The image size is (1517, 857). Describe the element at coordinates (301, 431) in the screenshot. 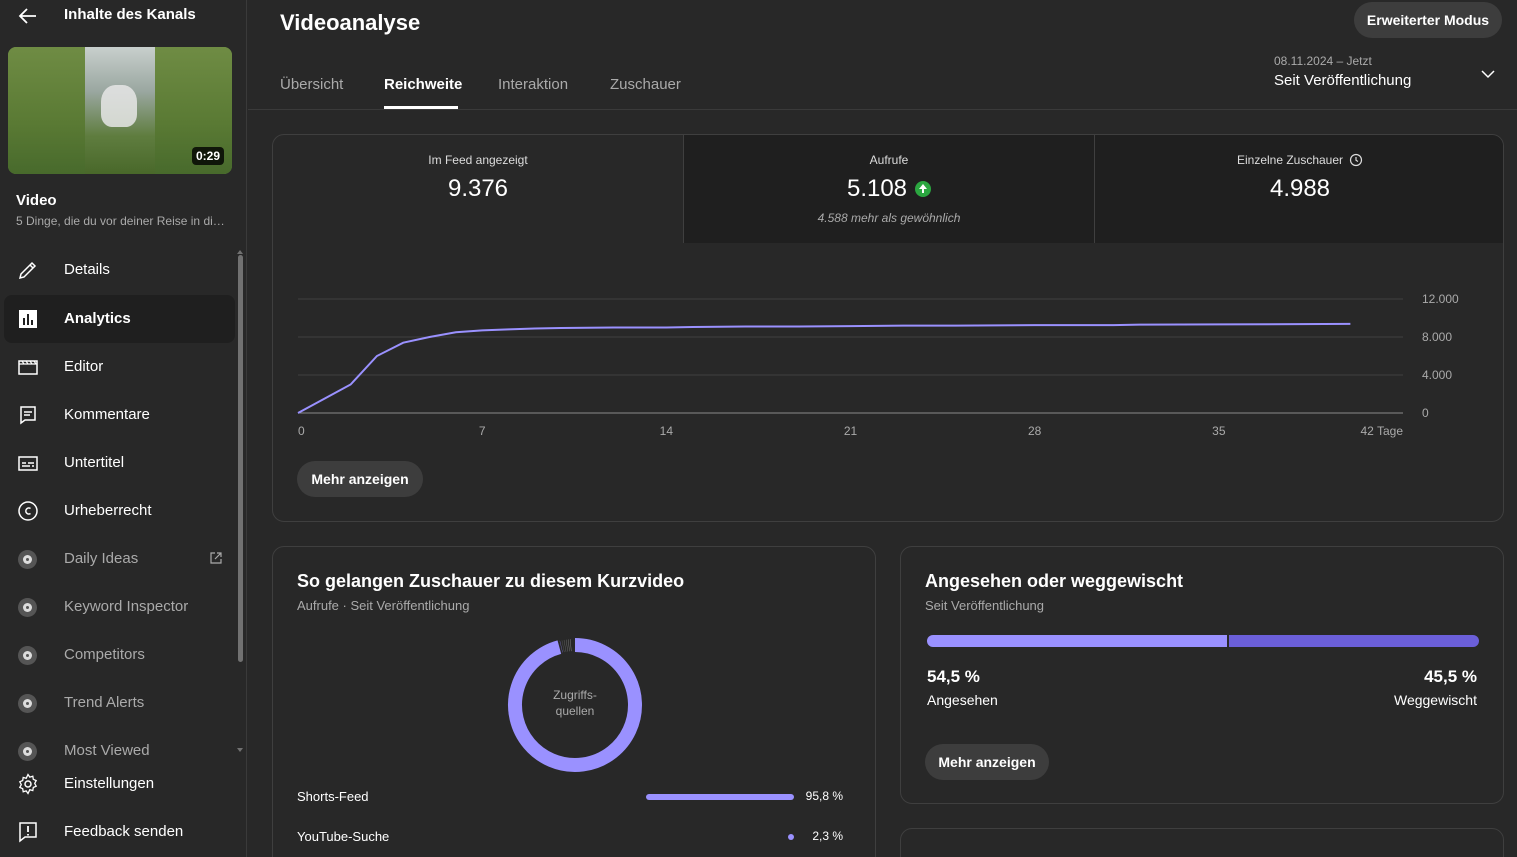

I see `x-tick-label: 0` at that location.